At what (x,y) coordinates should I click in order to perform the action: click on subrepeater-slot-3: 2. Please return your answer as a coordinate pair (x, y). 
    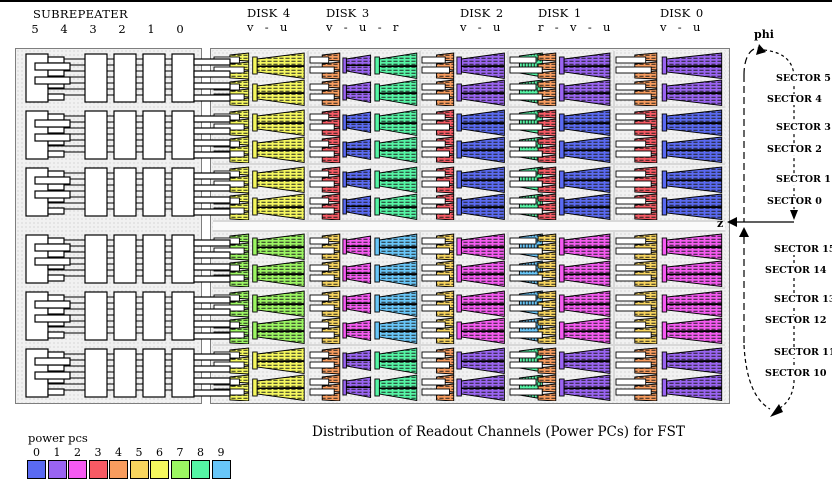
    Looking at the image, I should click on (122, 29).